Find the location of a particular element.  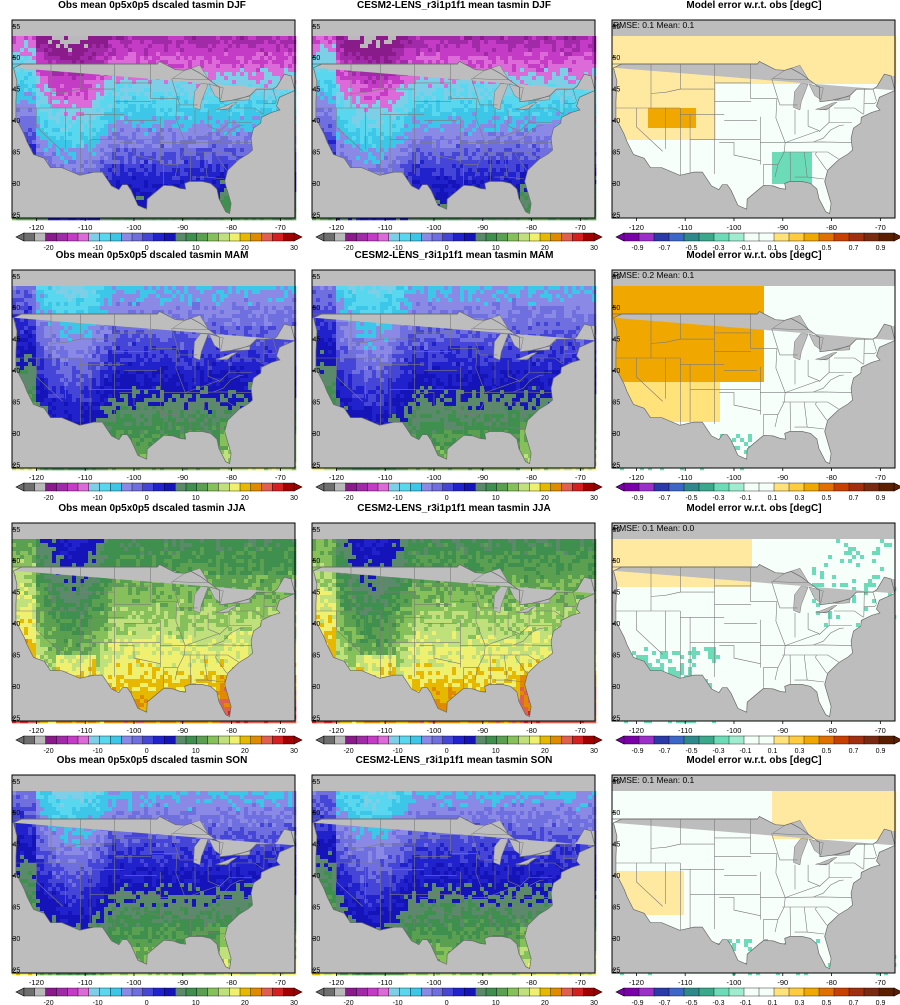

colorbar-tick-label: -0.1 is located at coordinates (745, 750).